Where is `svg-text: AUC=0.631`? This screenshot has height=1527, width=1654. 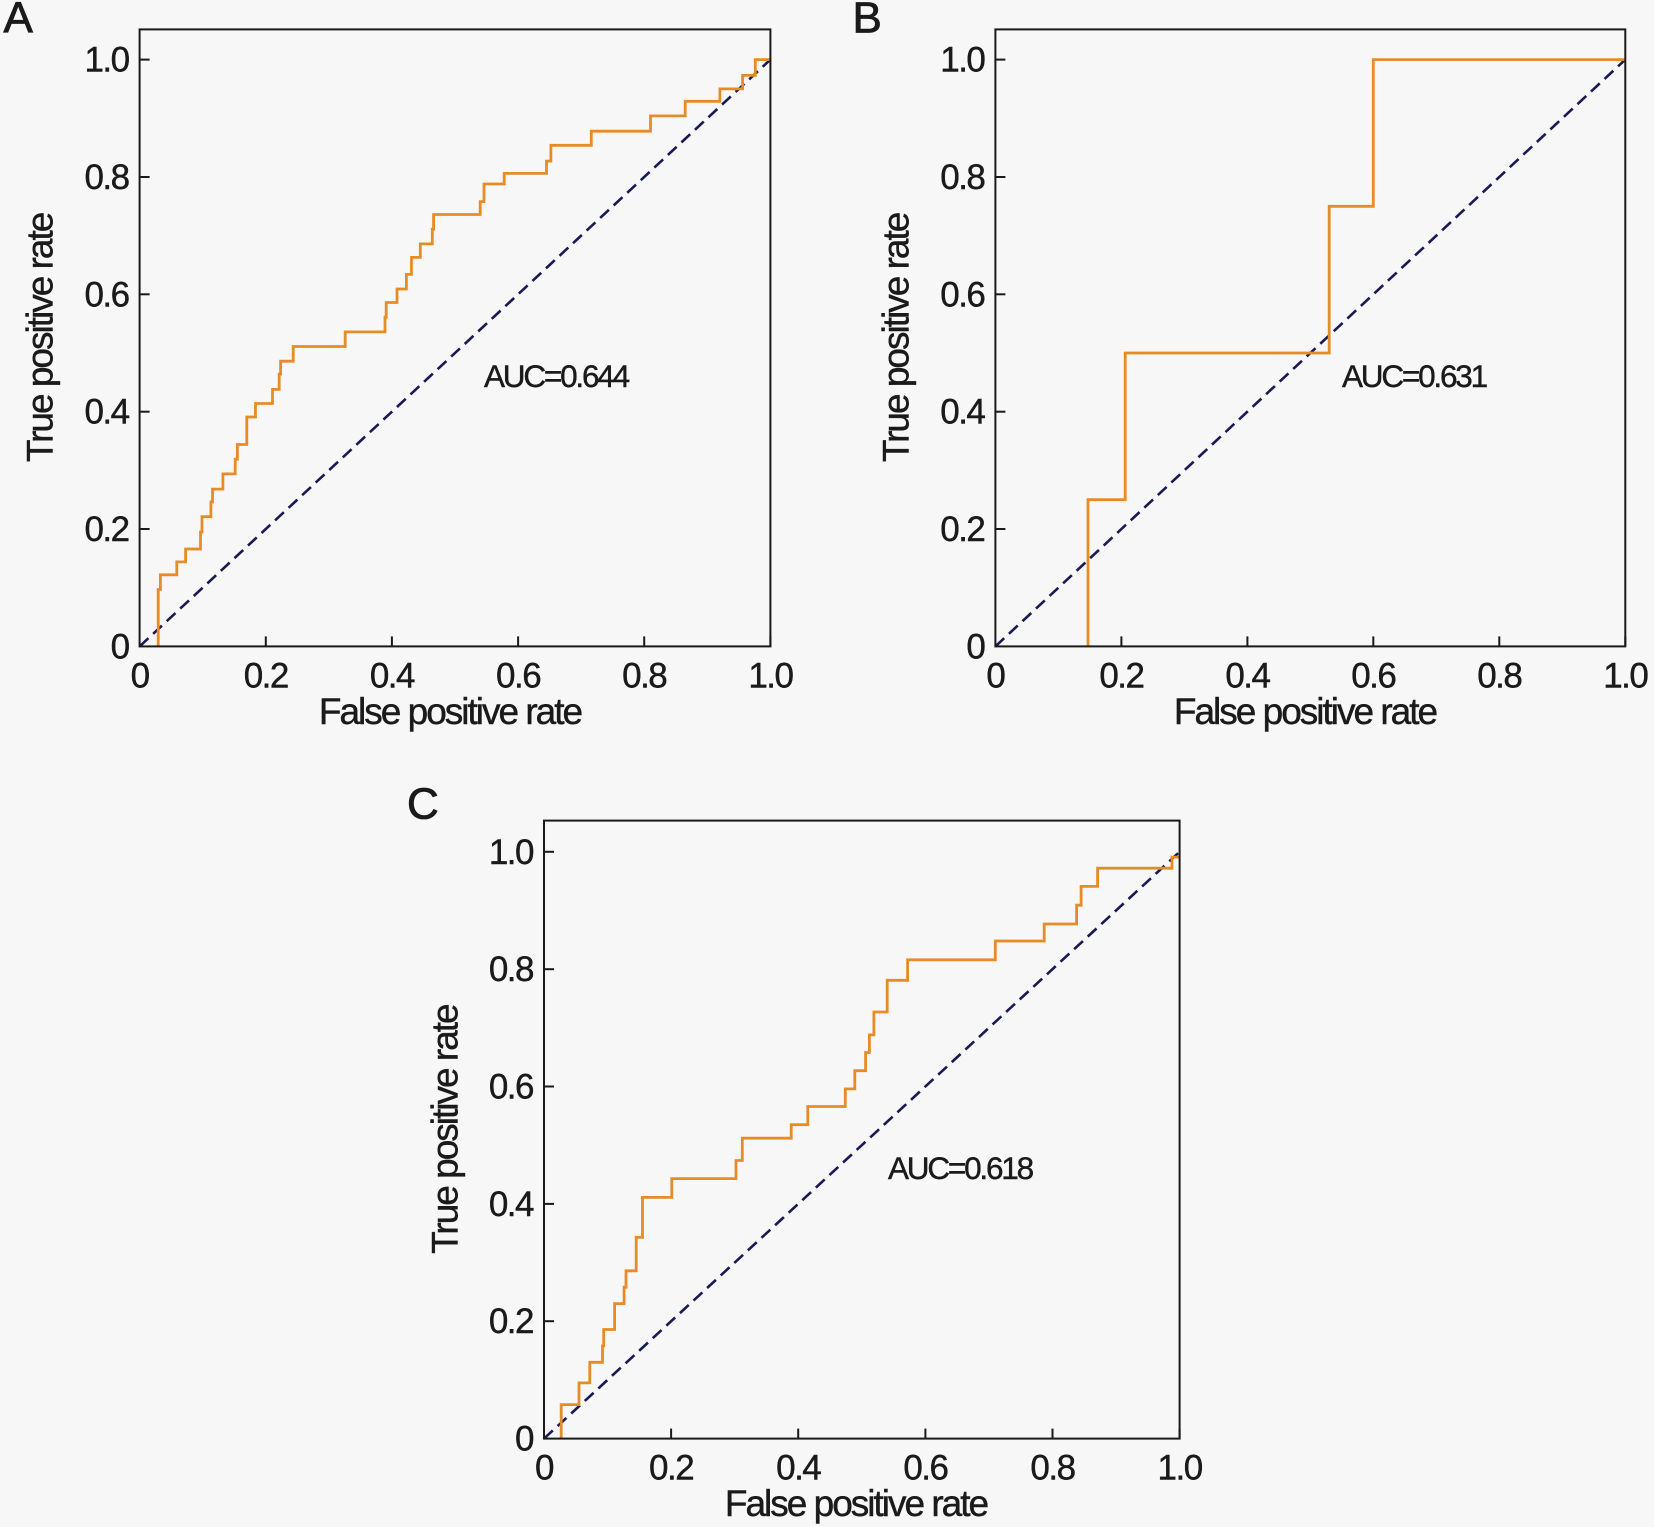 svg-text: AUC=0.631 is located at coordinates (1414, 376).